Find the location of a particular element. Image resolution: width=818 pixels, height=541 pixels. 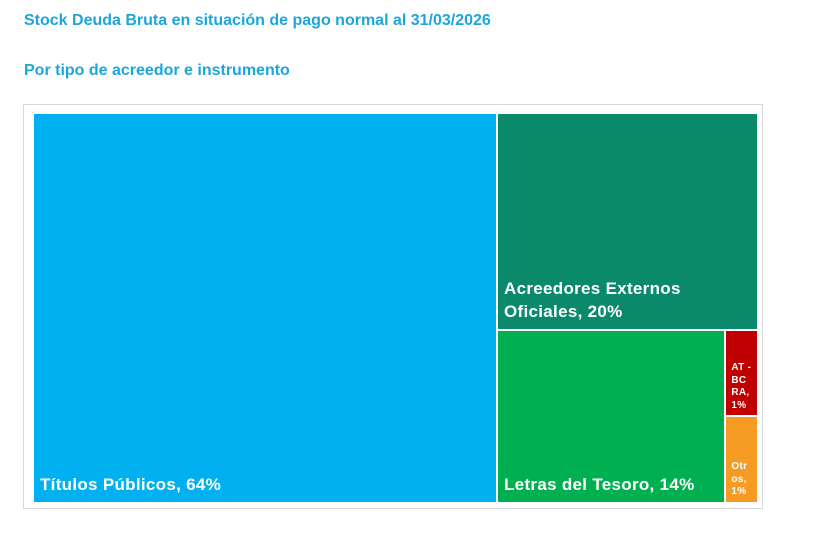

cell-label: AT - BCRA, 1% is located at coordinates (741, 386).